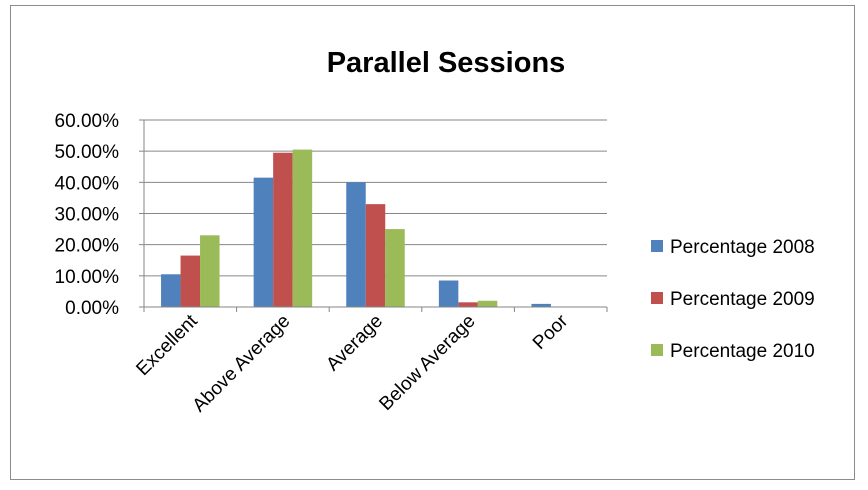 The height and width of the screenshot is (490, 868). I want to click on bars, so click(356, 228).